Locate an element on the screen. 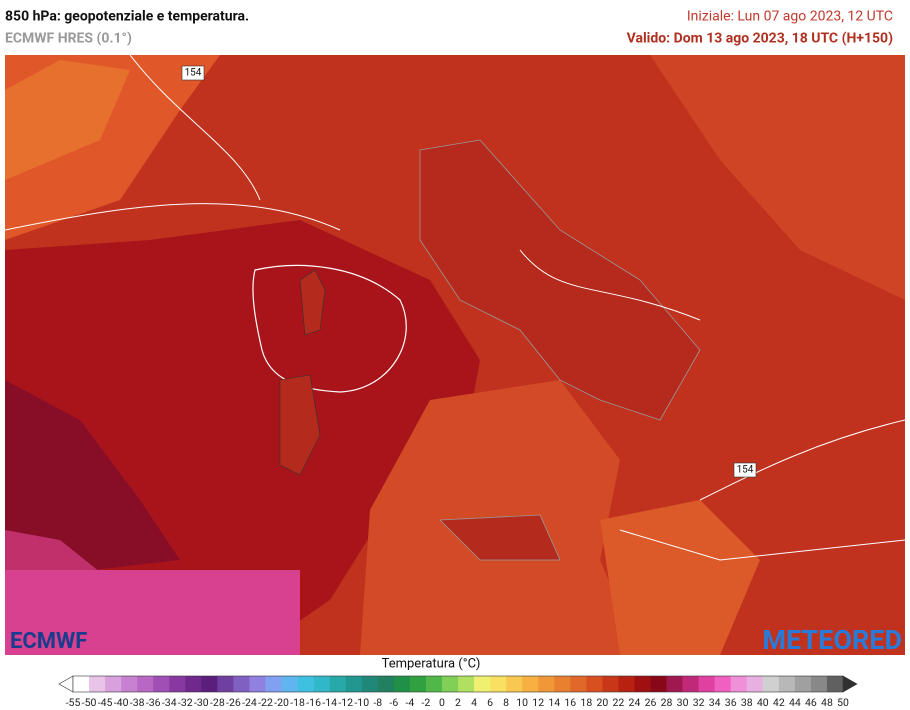 The height and width of the screenshot is (710, 910). colorbar-tick-label: -36 is located at coordinates (153, 702).